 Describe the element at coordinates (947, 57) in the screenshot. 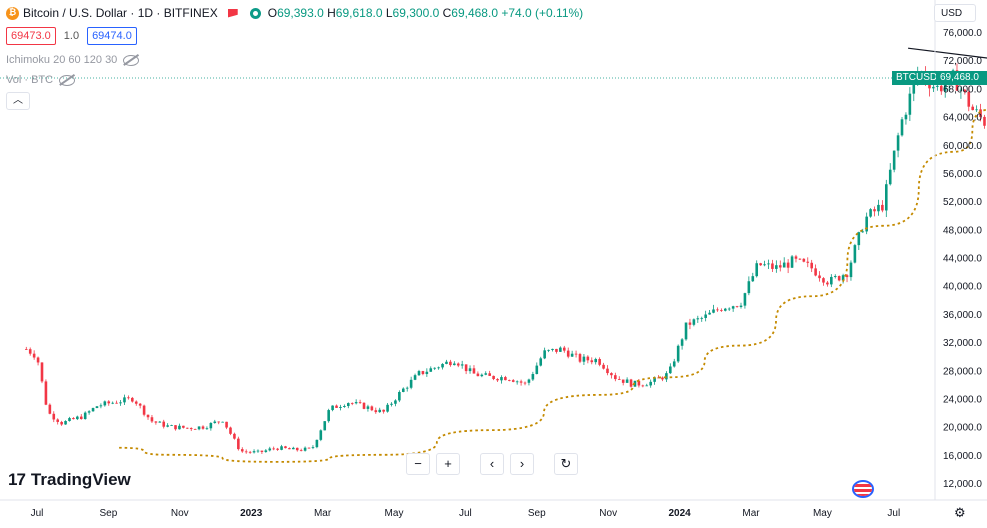

I see `resistance-trendline` at that location.